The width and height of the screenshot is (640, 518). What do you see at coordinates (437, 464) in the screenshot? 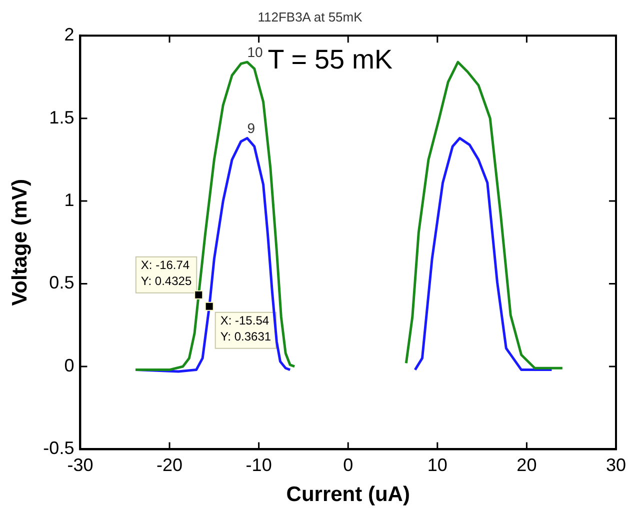
I see `x-tick-label: 10` at bounding box center [437, 464].